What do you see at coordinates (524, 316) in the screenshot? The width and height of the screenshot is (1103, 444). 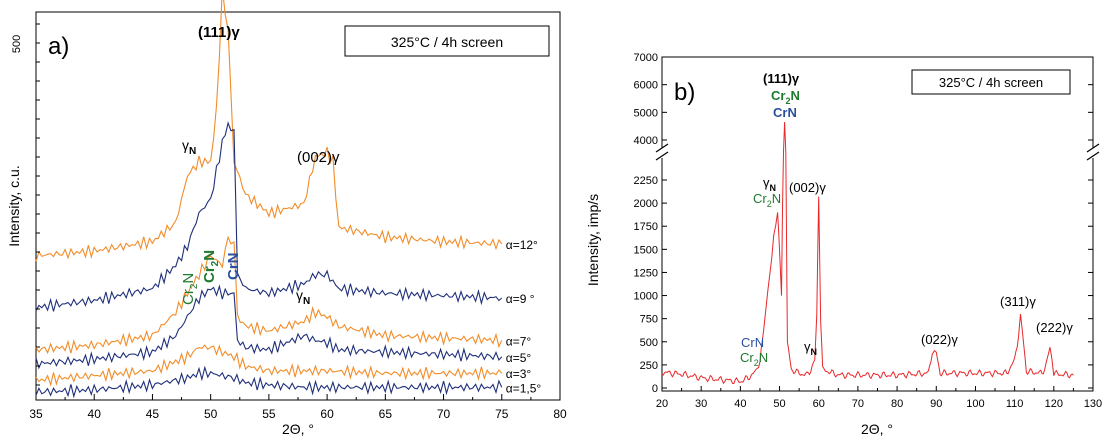 I see `panel-a-series-labels: α=12° α=9 ° α=7° α=5° α=3°α=1,5°` at bounding box center [524, 316].